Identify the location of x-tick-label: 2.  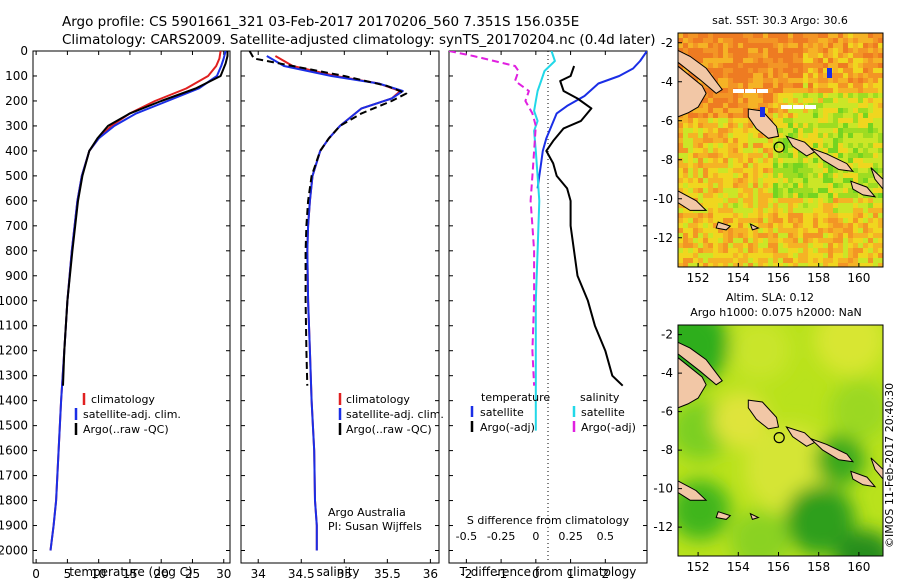
(605, 573).